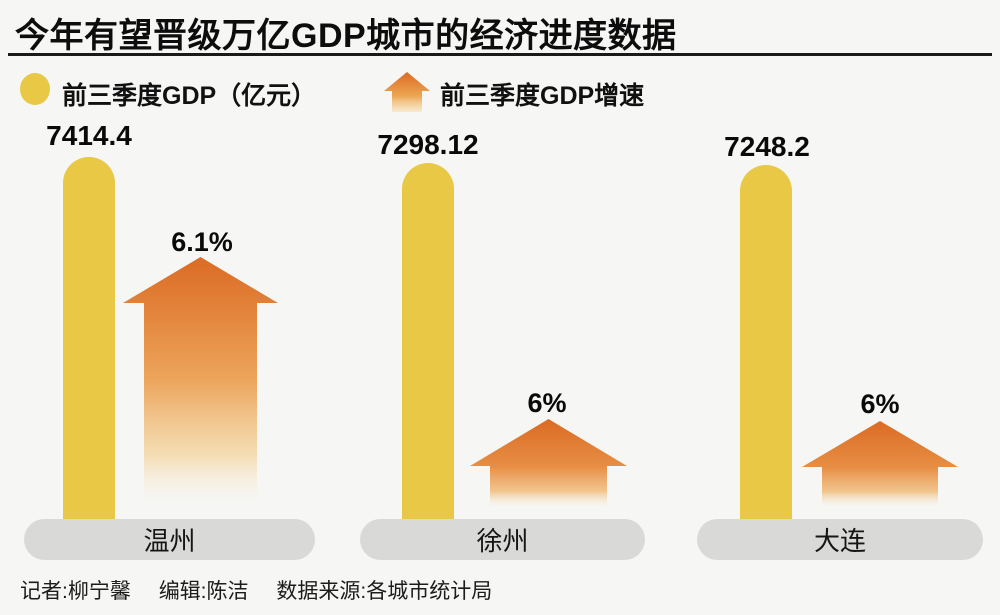 This screenshot has width=1000, height=615. Describe the element at coordinates (407, 92) in the screenshot. I see `growth-legend-arrow-icon` at that location.